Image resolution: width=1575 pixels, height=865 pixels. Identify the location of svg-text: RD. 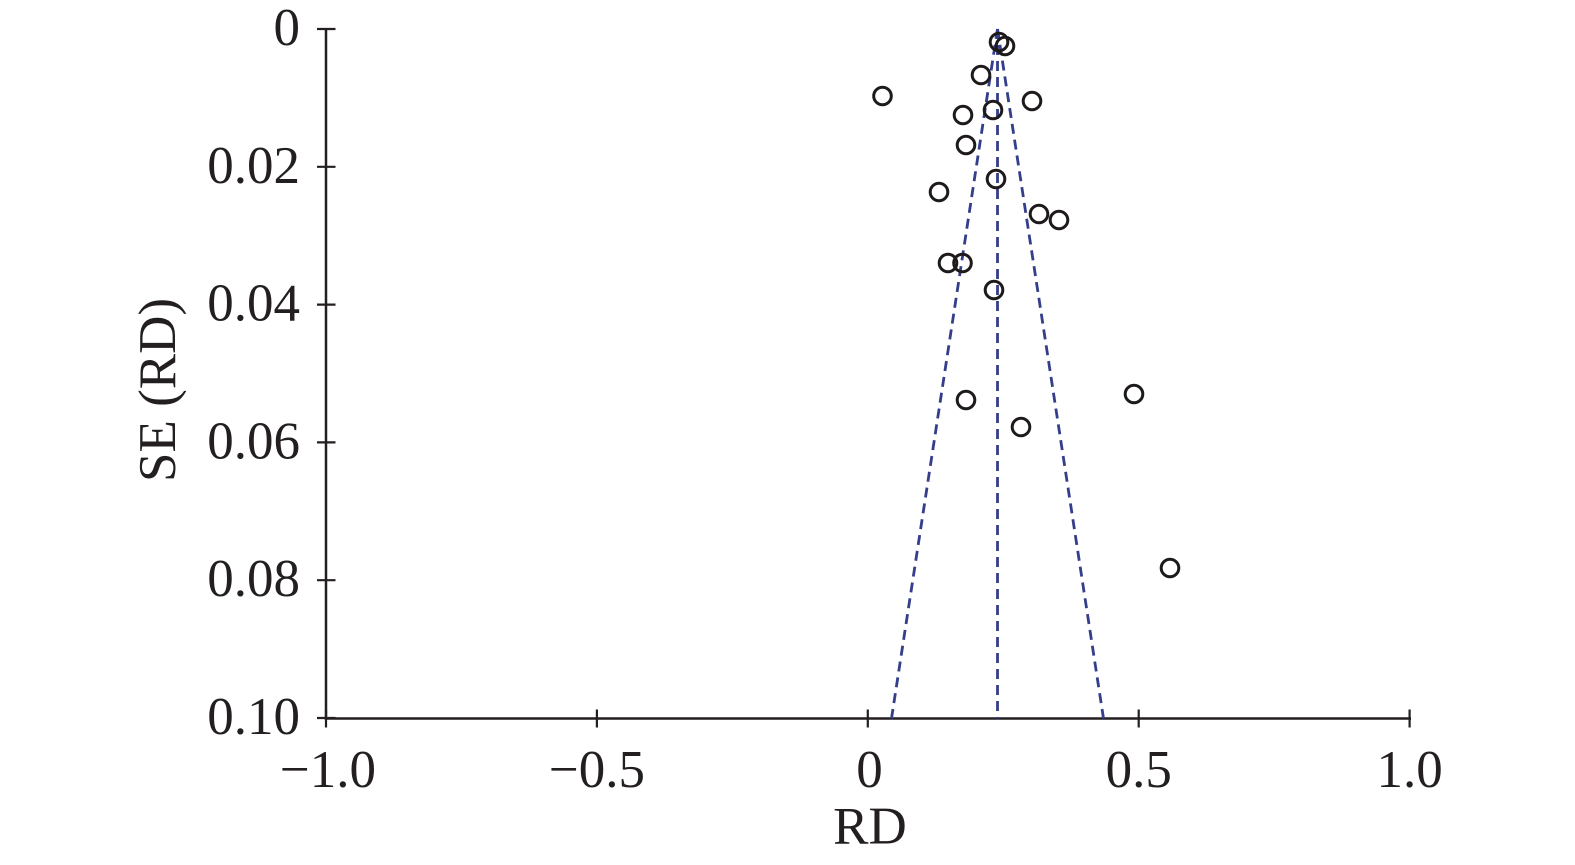
(870, 827).